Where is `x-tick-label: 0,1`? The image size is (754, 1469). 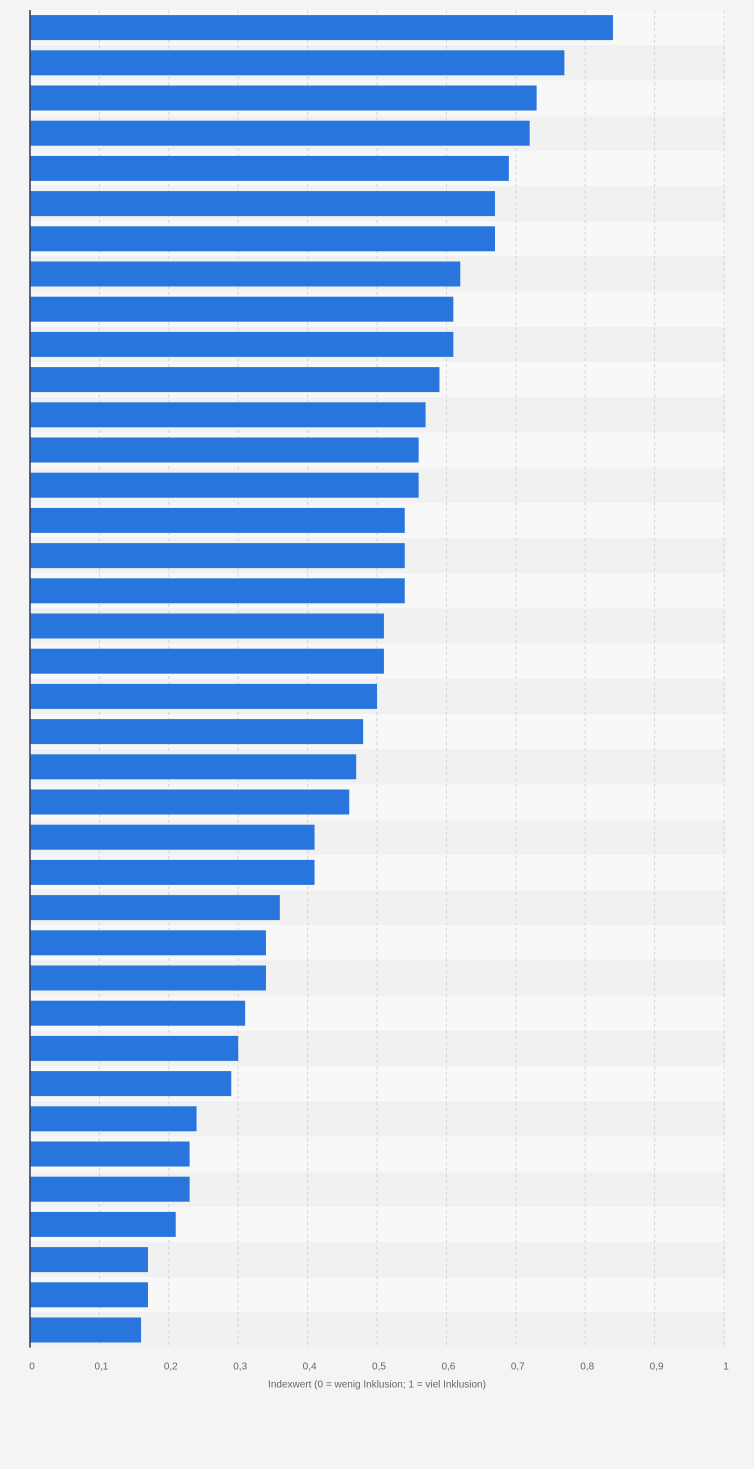 x-tick-label: 0,1 is located at coordinates (101, 1367).